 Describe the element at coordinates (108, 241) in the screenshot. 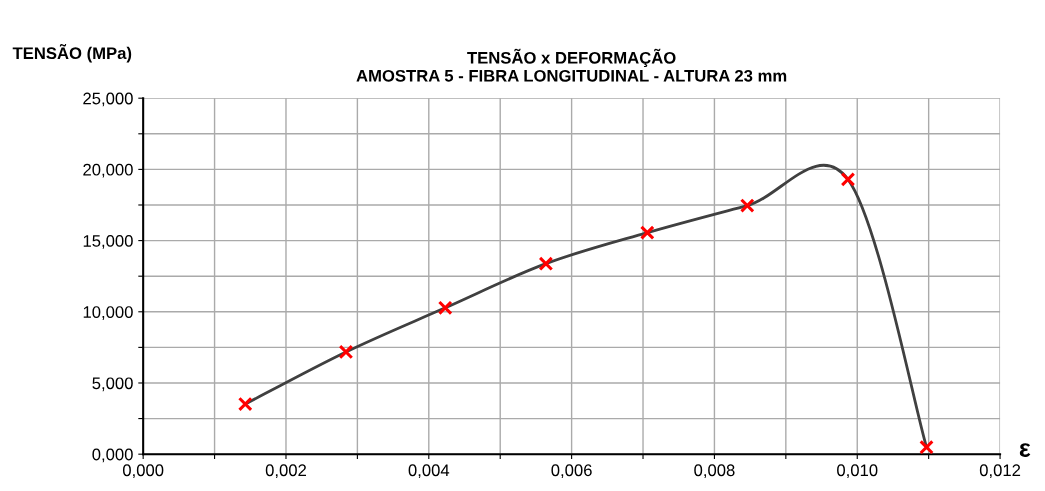

I see `y-tick-label: 15,000` at that location.